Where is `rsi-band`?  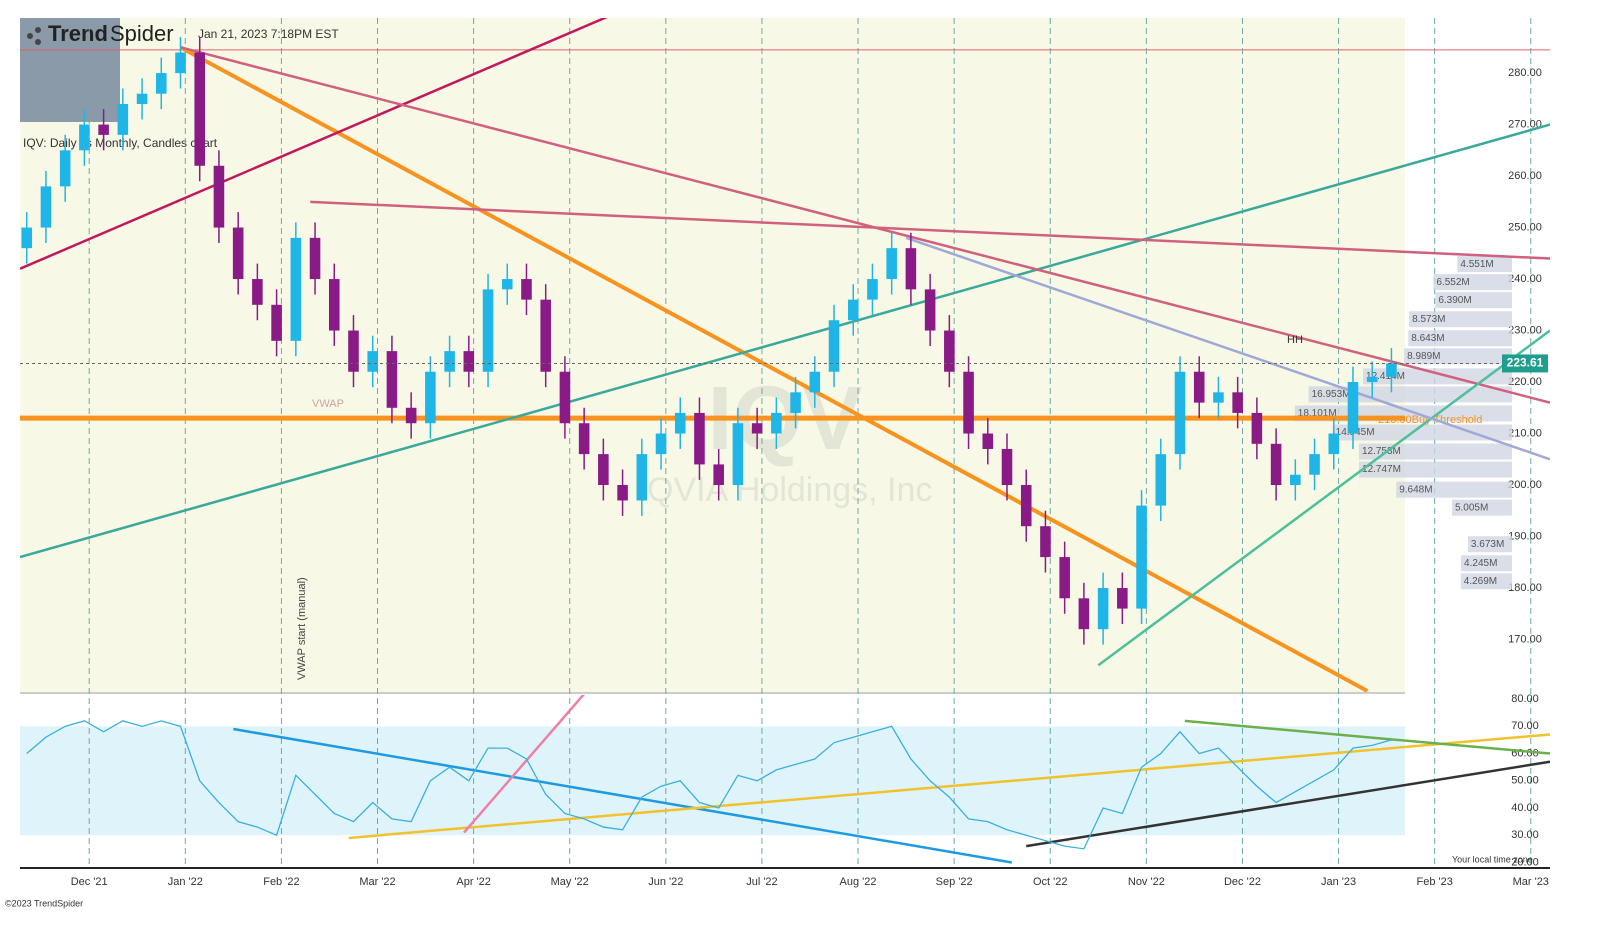 rsi-band is located at coordinates (712, 781).